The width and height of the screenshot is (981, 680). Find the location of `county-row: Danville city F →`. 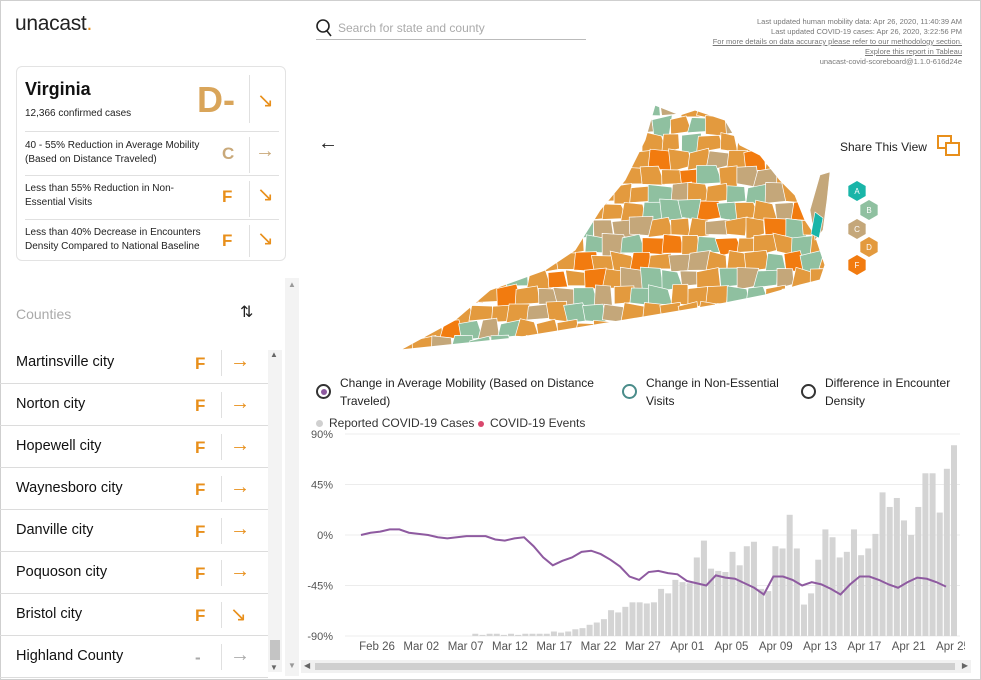

county-row: Danville city F → is located at coordinates (134, 531).